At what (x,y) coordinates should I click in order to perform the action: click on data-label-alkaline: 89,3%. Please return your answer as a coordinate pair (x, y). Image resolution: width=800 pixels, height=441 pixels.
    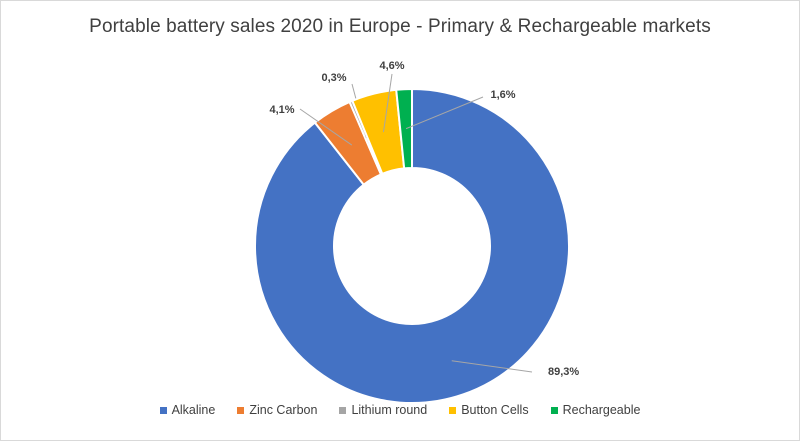
    Looking at the image, I should click on (563, 372).